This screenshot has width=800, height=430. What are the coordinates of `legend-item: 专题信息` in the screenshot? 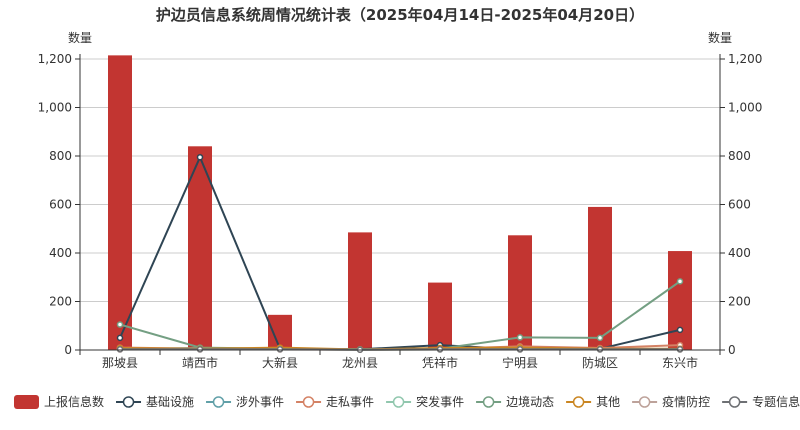 It's located at (761, 401).